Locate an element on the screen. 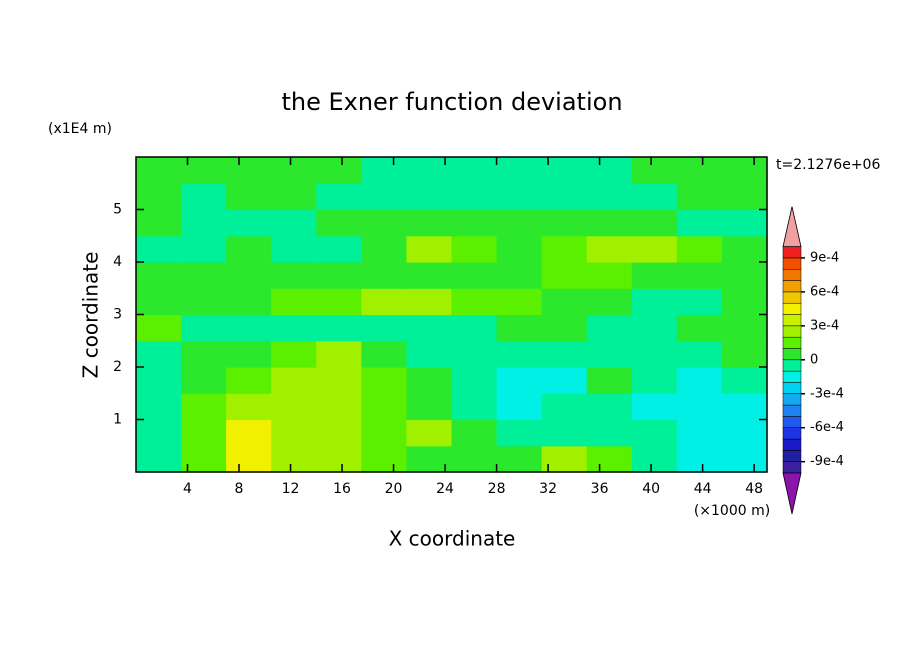  chart-title: the Exner function deviation is located at coordinates (451, 102).